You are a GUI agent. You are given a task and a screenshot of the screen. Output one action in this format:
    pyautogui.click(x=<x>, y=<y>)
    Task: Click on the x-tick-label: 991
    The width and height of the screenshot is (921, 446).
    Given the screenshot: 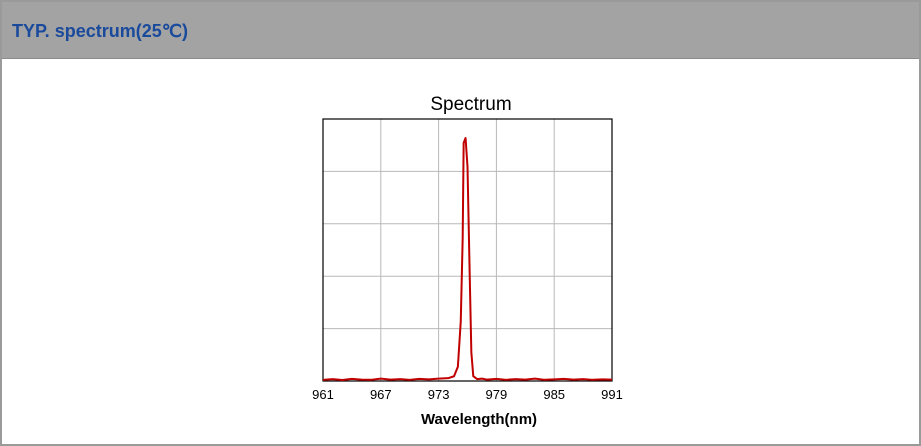 What is the action you would take?
    pyautogui.click(x=612, y=394)
    